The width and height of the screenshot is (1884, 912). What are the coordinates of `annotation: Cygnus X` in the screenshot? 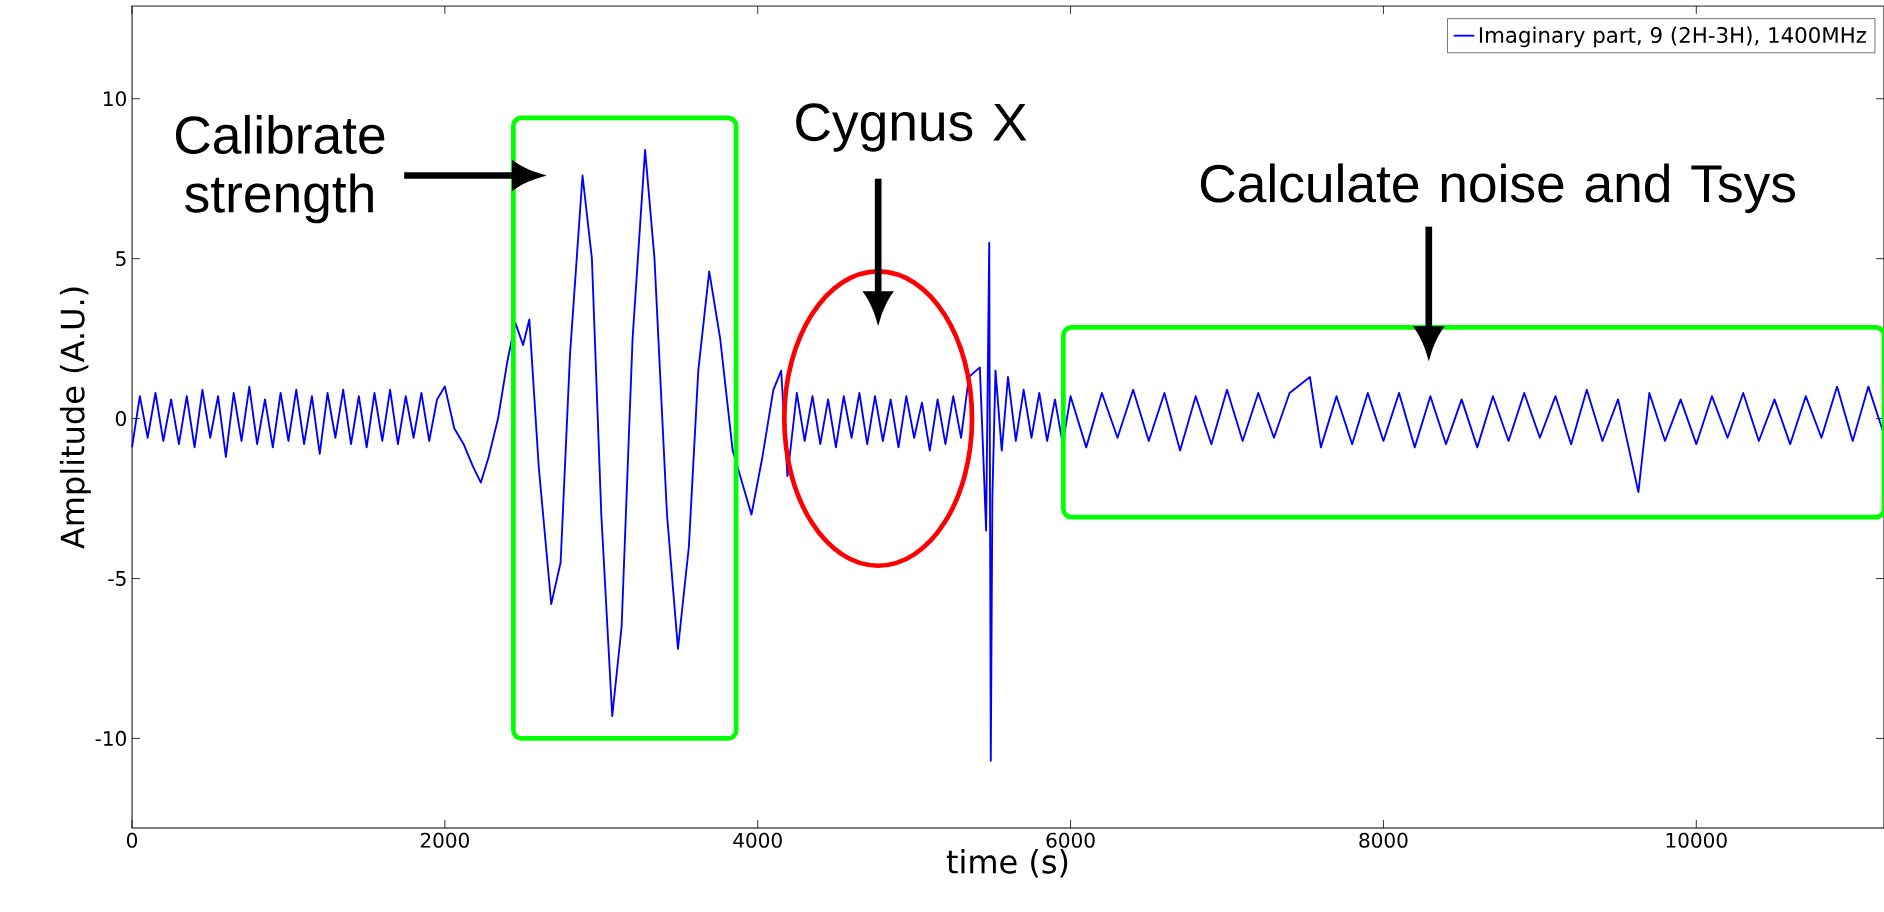 It's located at (911, 127).